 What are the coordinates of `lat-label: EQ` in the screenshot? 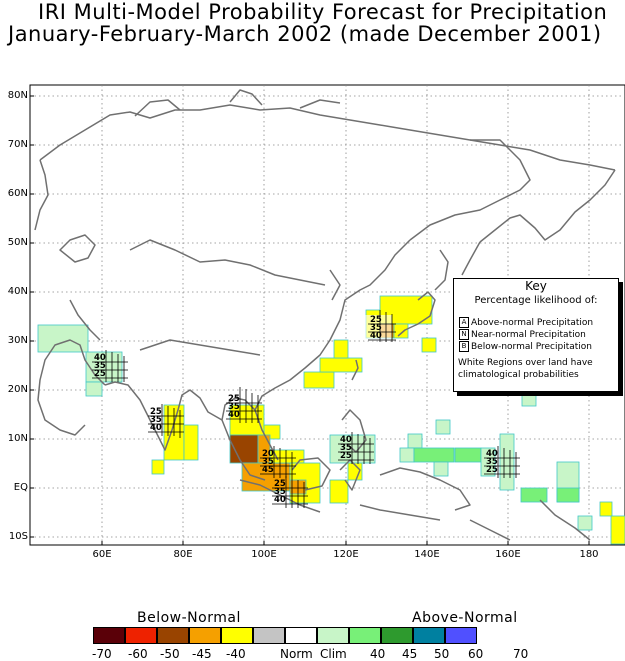 It's located at (20, 487).